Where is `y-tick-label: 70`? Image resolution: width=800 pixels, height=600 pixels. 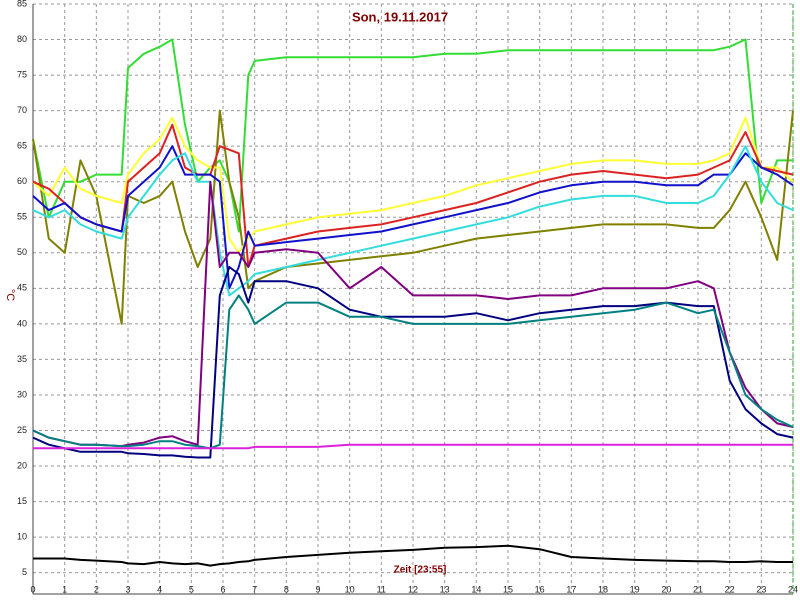
y-tick-label: 70 is located at coordinates (22, 110).